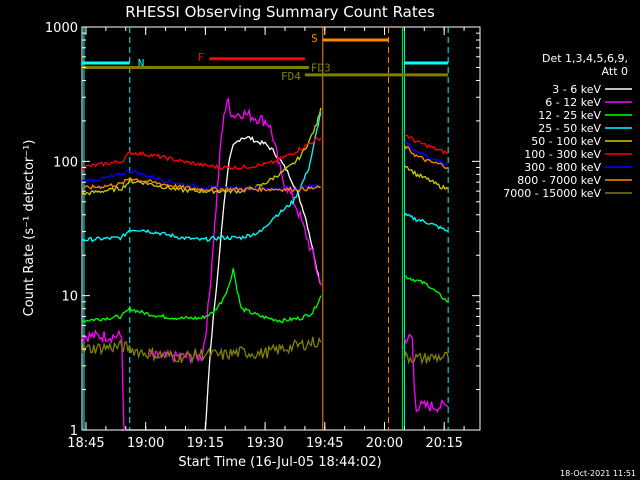 The image size is (640, 480). Describe the element at coordinates (264, 443) in the screenshot. I see `x-tick-label-3: 19:30` at that location.